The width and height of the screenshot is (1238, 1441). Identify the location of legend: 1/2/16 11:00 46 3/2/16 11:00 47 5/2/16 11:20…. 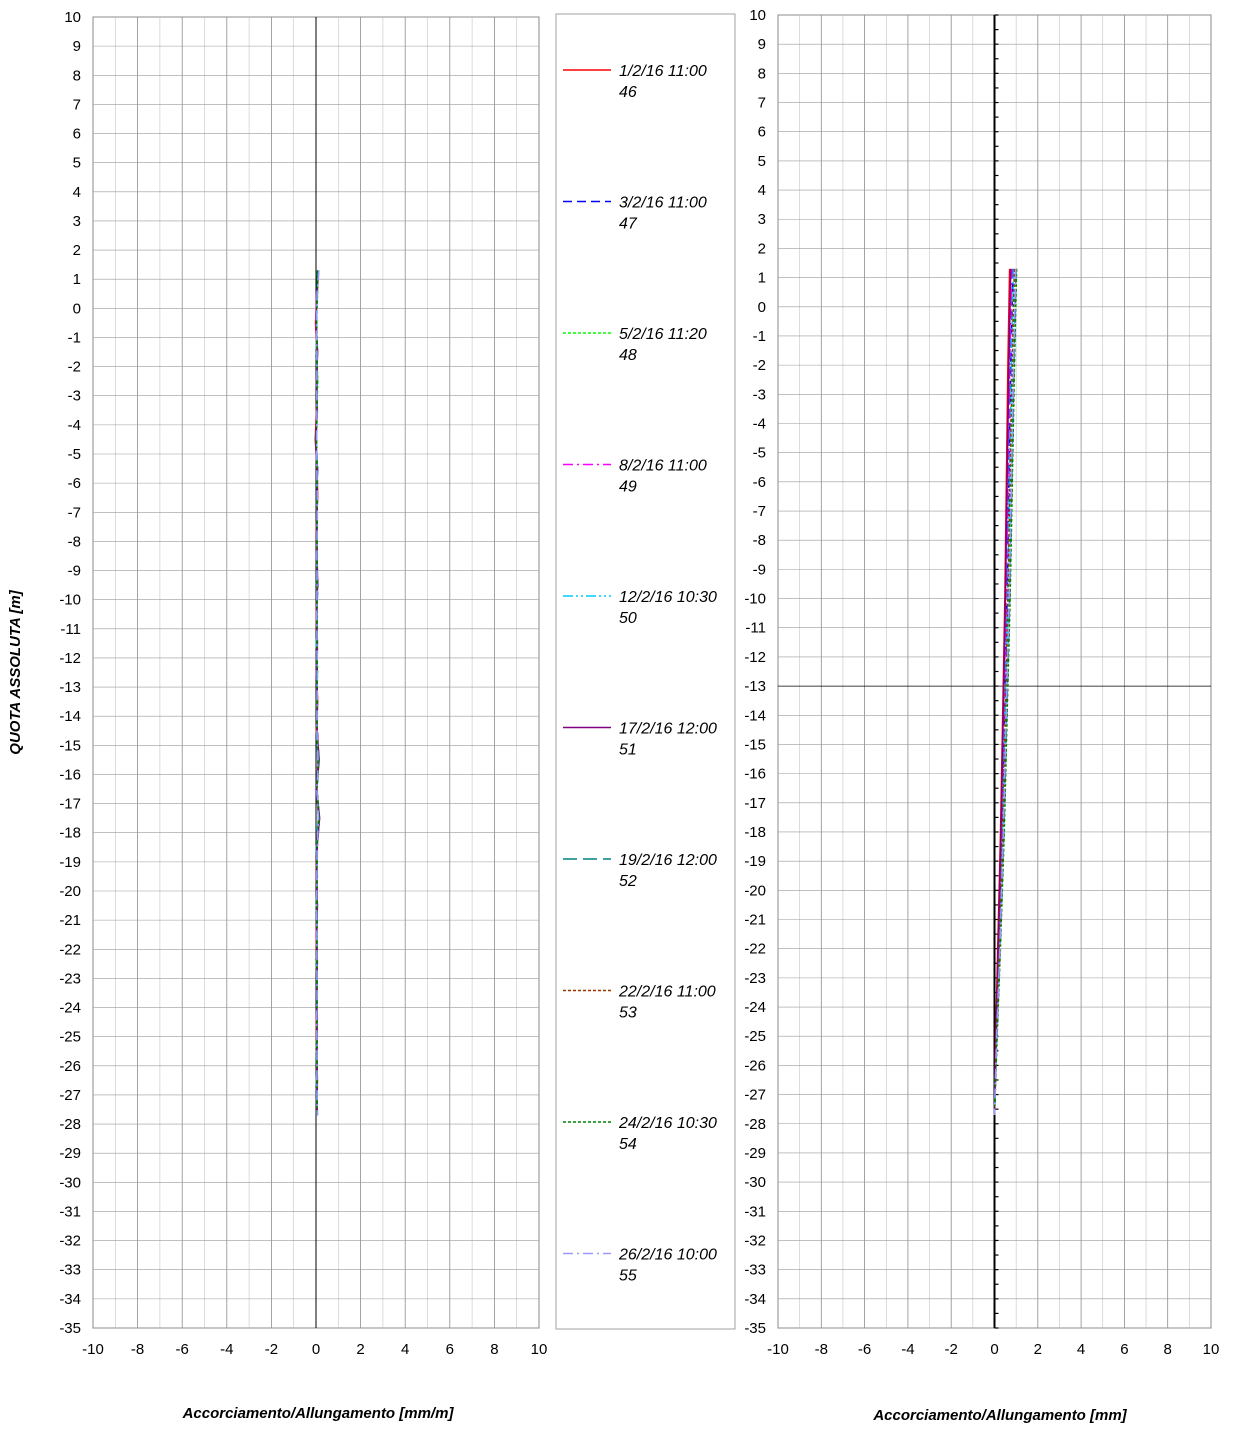
(645, 671).